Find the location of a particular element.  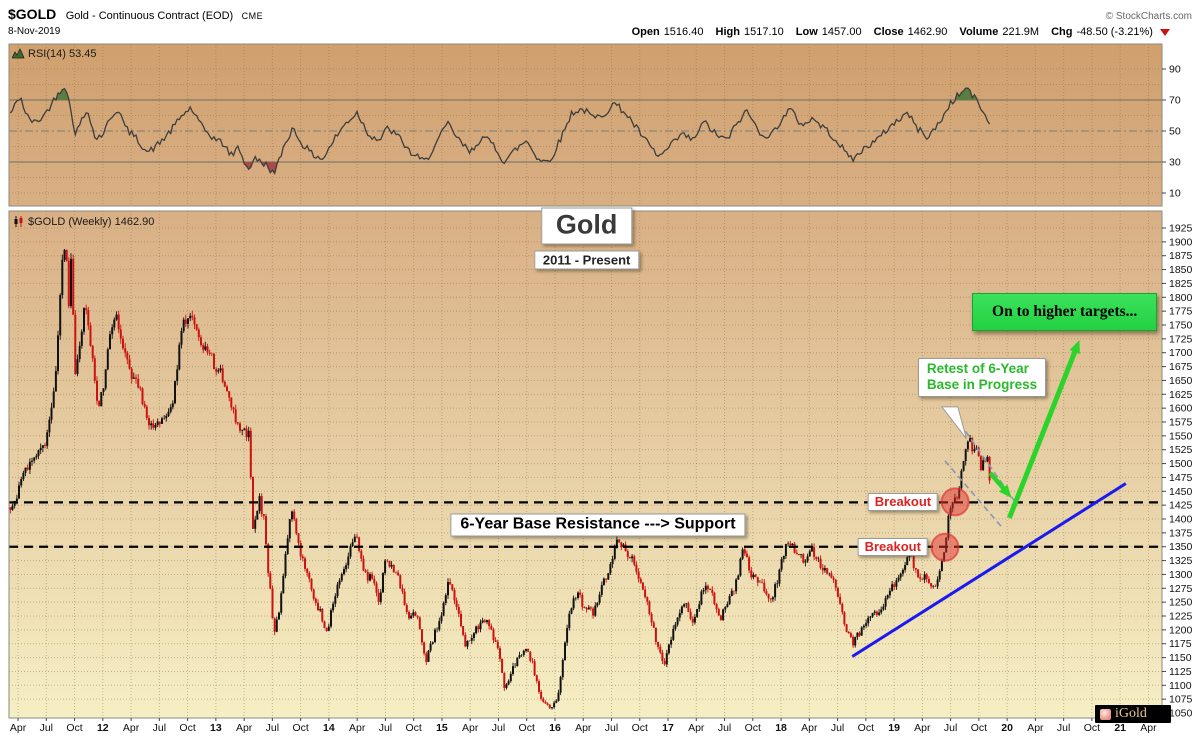

high-label: High is located at coordinates (727, 32).